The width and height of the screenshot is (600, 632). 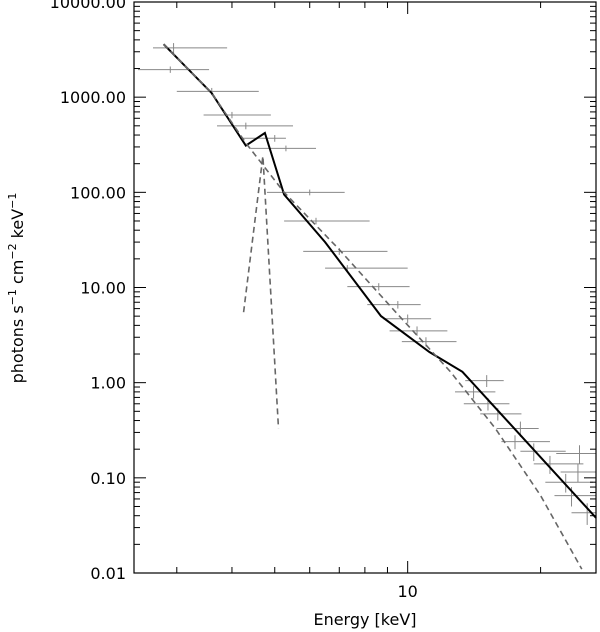 I want to click on y-tick-label: 0.01, so click(x=108, y=573).